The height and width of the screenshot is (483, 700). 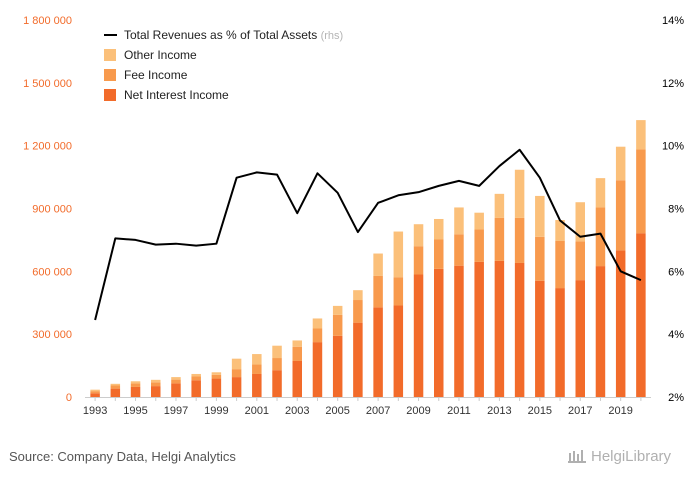 I want to click on bar-other-income-2010, so click(x=439, y=229).